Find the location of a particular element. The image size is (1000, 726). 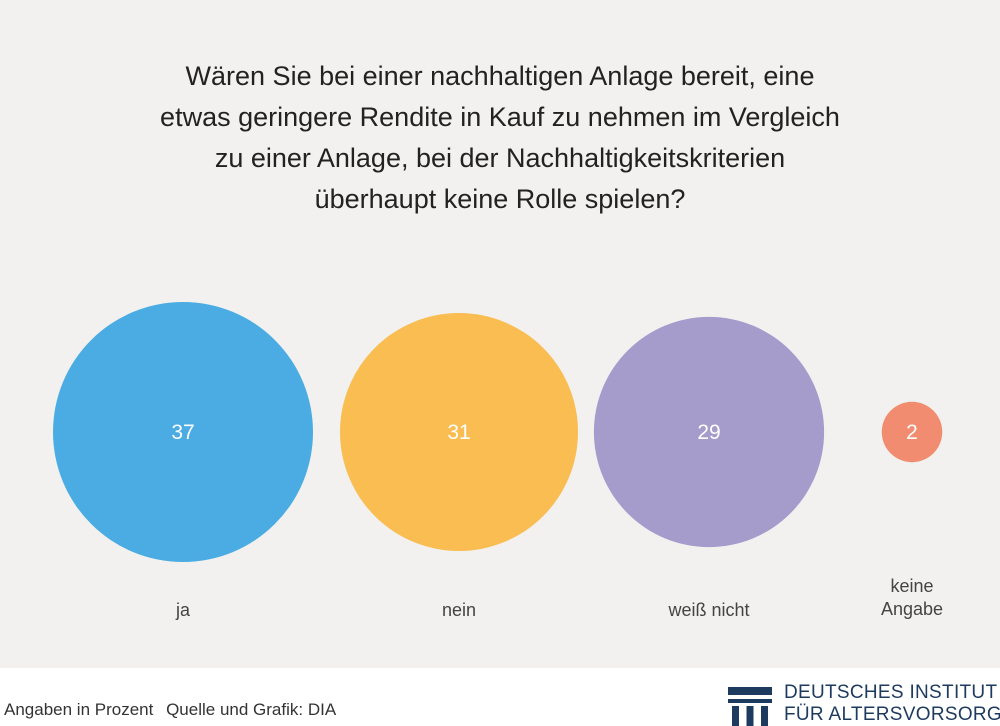

value-label-nein: 31 is located at coordinates (458, 432).